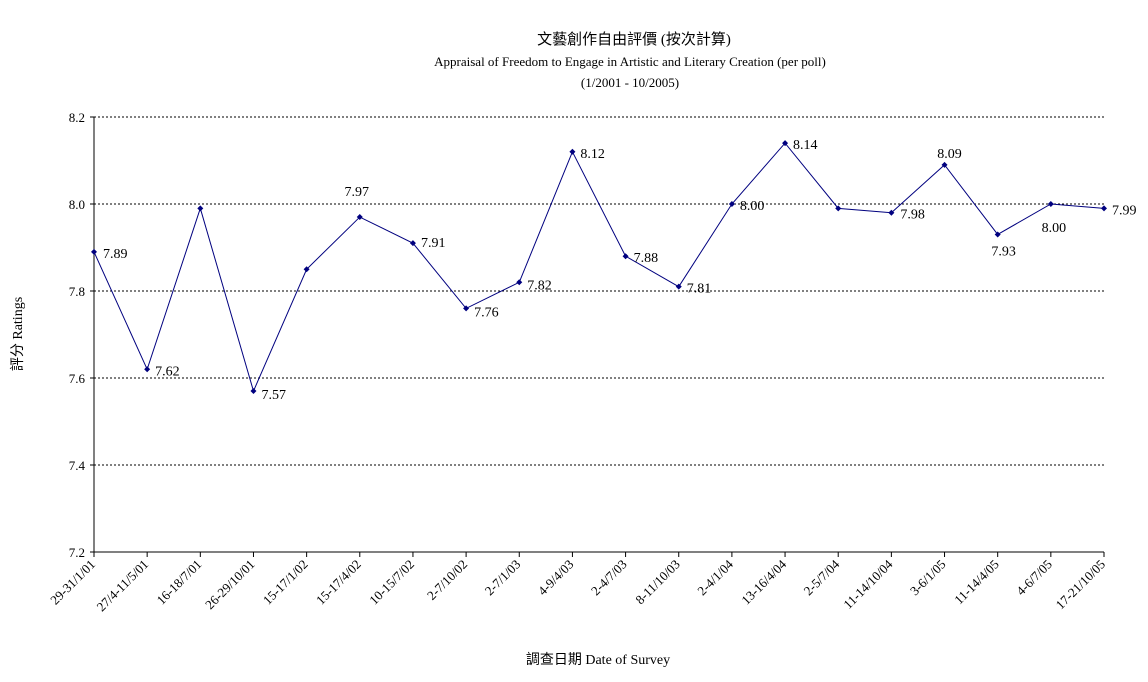 Image resolution: width=1148 pixels, height=682 pixels. What do you see at coordinates (928, 578) in the screenshot?
I see `x-tick-label: 3-6/1/05` at bounding box center [928, 578].